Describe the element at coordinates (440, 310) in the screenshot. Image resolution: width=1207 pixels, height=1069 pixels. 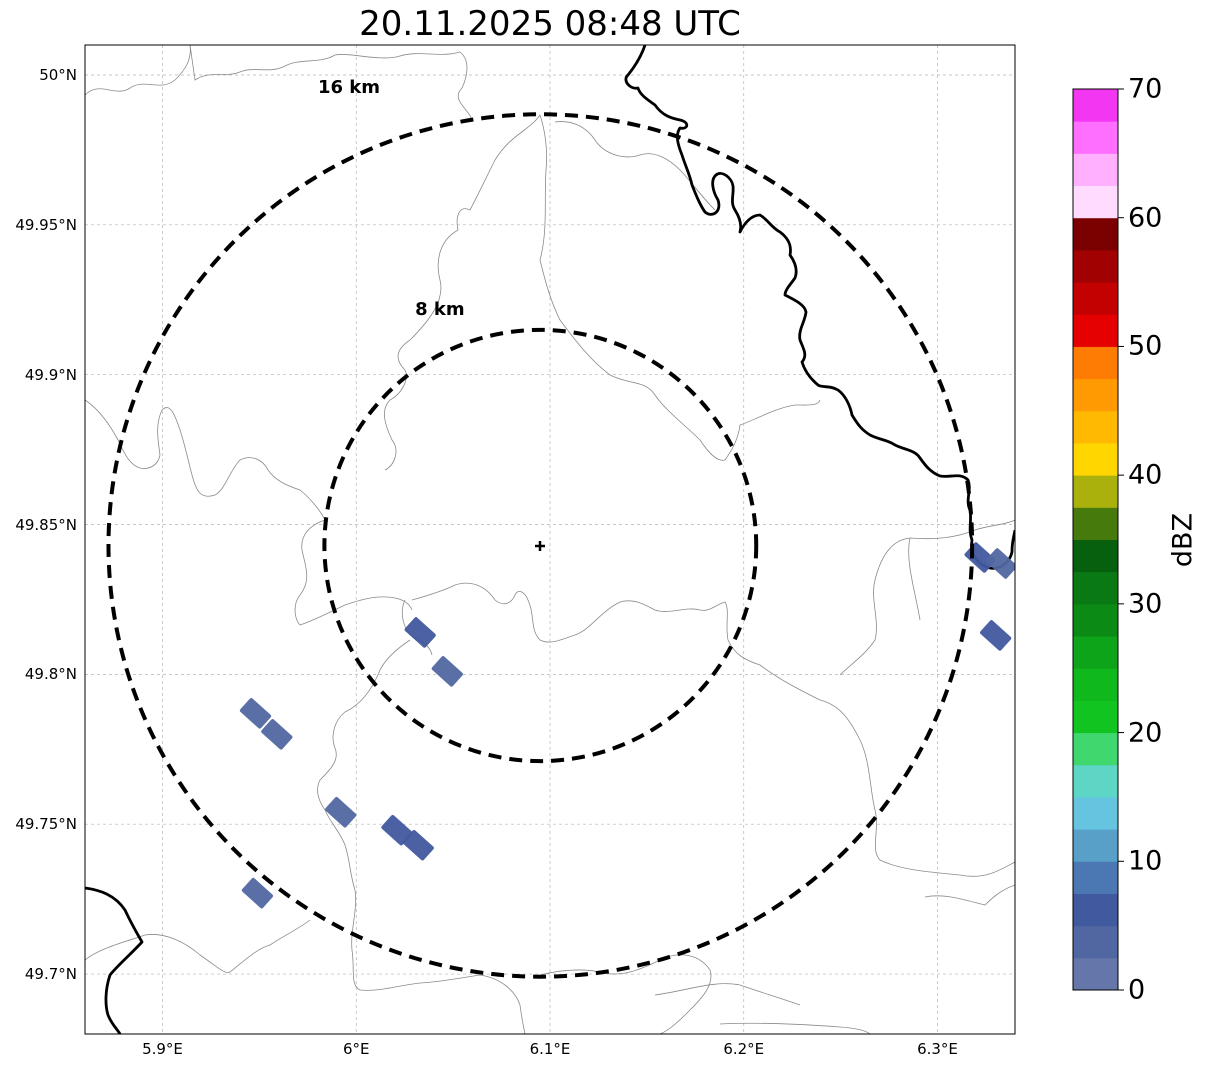
I see `range-ring-label: 8 km` at that location.